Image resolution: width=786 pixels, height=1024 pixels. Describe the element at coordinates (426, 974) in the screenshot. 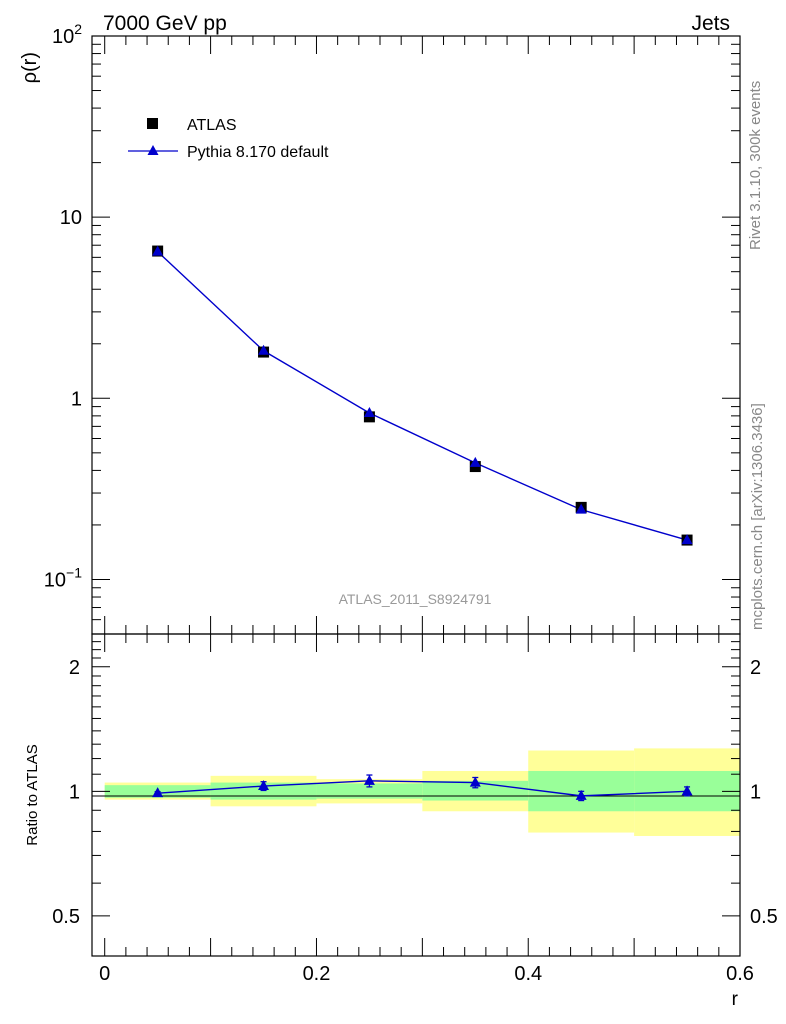

I see `ratio-x-tick-labels: 0 0.2 0.4 0.6` at that location.